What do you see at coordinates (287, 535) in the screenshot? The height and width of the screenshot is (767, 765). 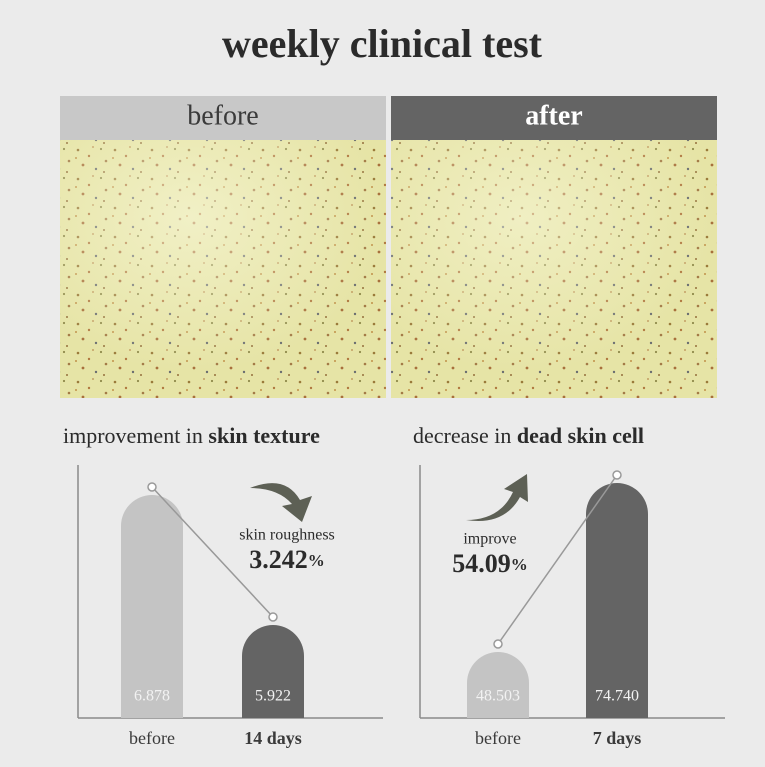 I see `annotation-label: skin roughness` at bounding box center [287, 535].